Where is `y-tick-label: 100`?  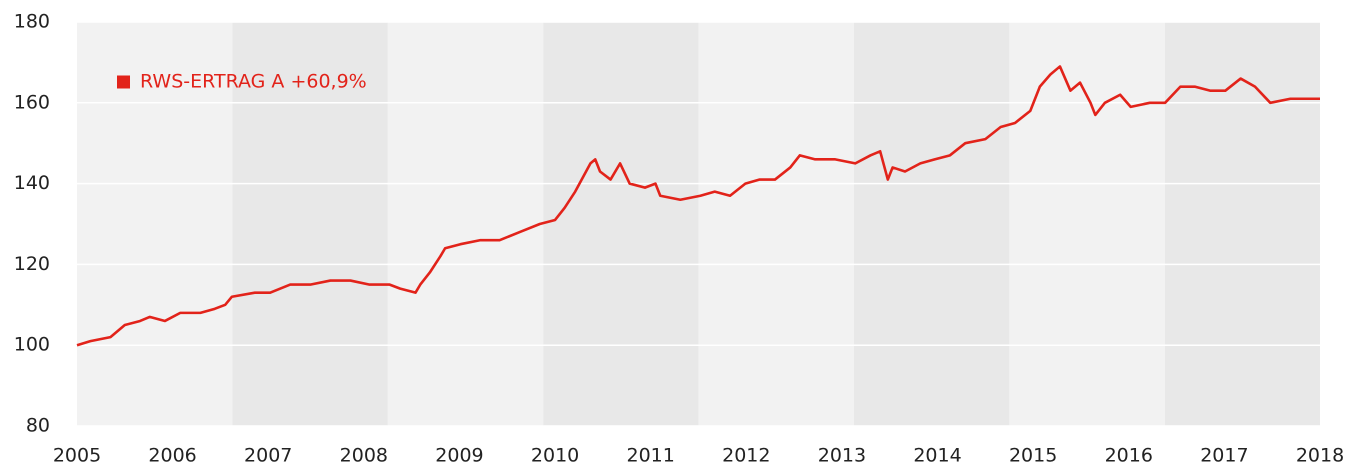 y-tick-label: 100 is located at coordinates (32, 345).